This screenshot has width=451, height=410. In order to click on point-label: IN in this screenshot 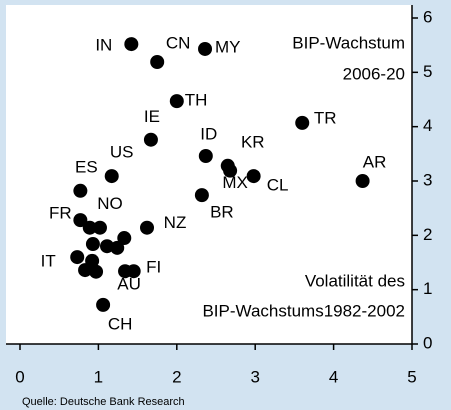, I will do `click(103, 45)`.